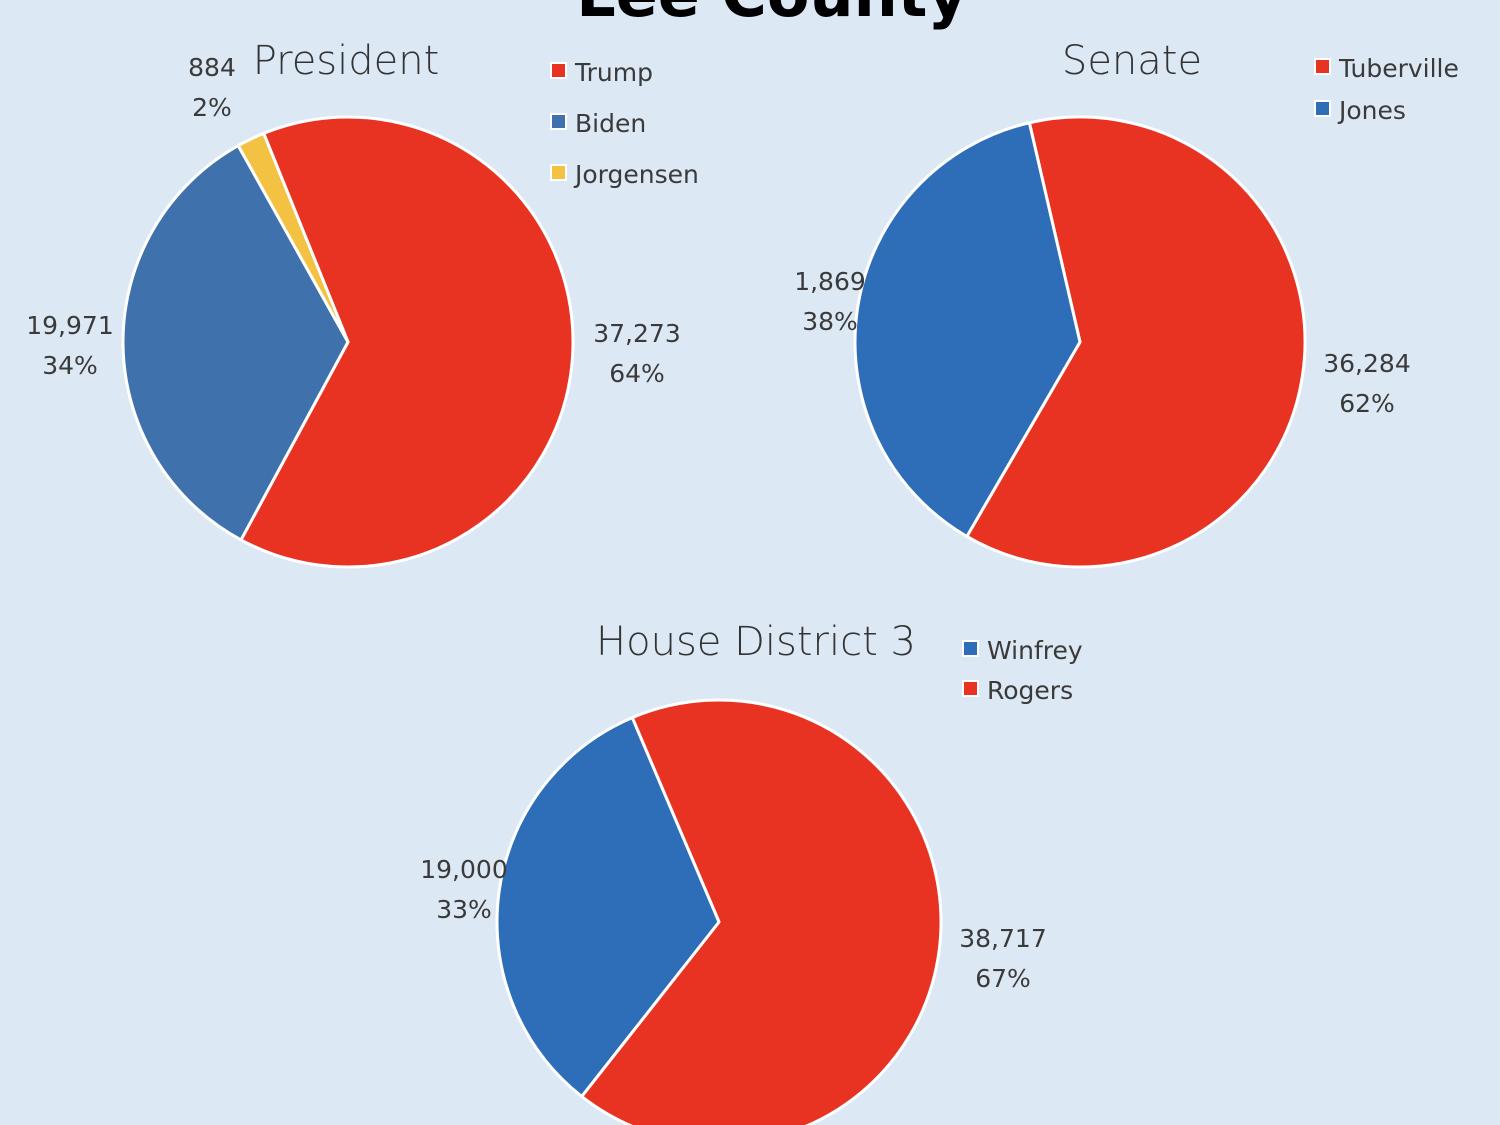  What do you see at coordinates (1002, 938) in the screenshot?
I see `data-label-value-rogers: 38,717` at bounding box center [1002, 938].